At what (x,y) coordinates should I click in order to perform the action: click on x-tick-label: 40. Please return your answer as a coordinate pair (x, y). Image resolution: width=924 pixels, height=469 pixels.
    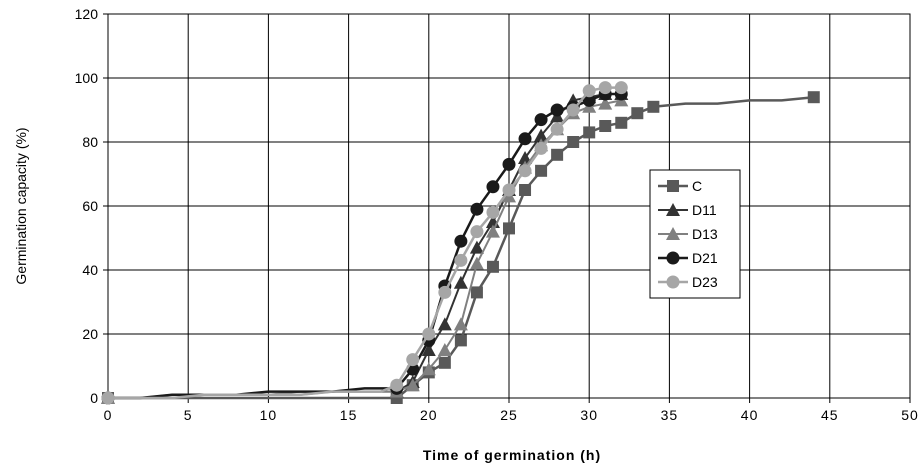
    Looking at the image, I should click on (750, 415).